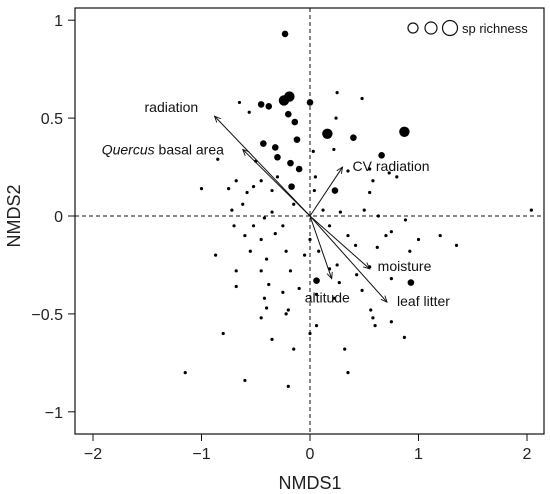  I want to click on y-tick-label: −0.5, so click(47, 315).